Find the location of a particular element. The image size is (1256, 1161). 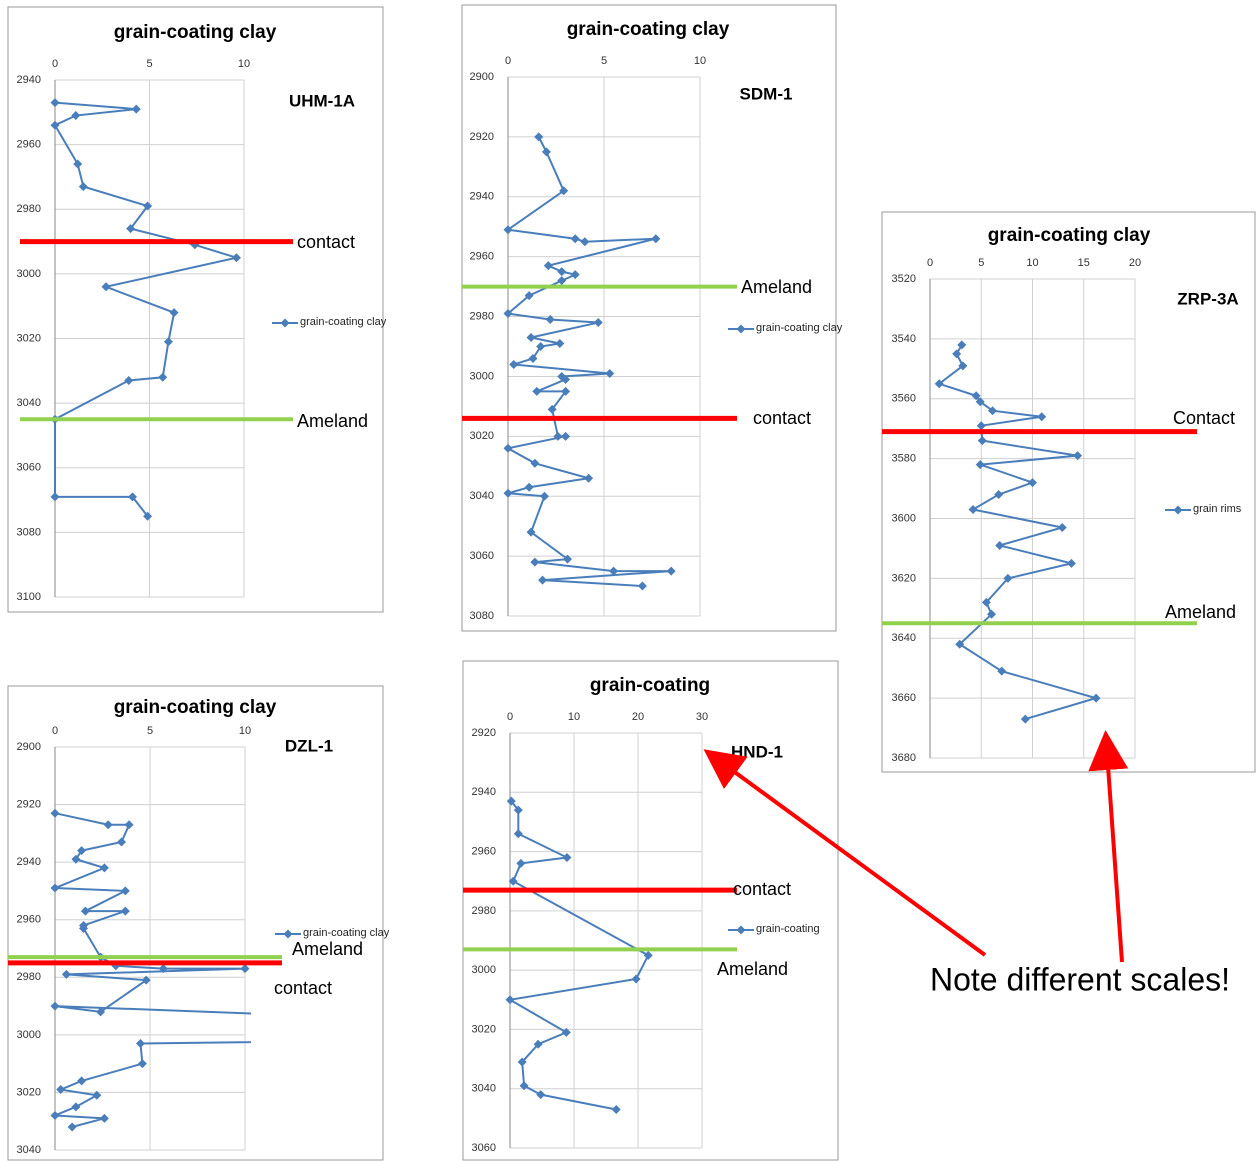

legend: grain-coating is located at coordinates (788, 929).